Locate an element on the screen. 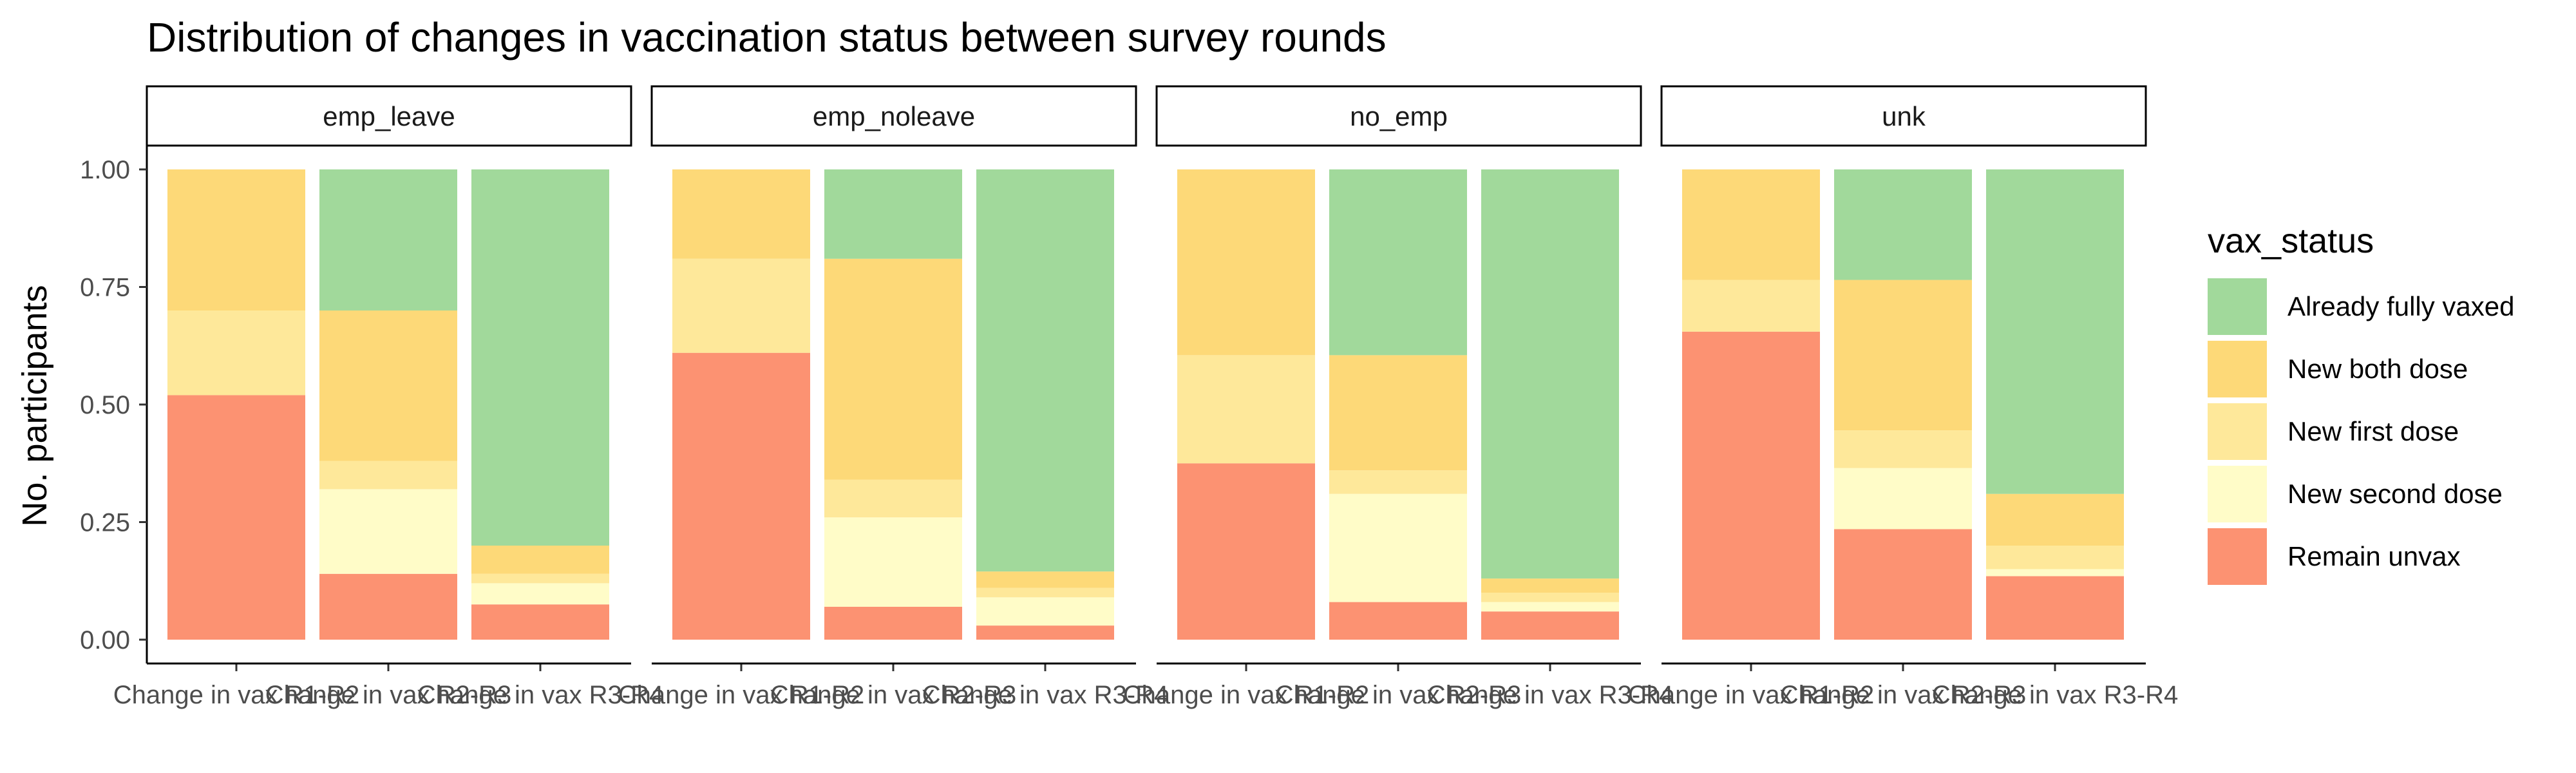 This screenshot has height=773, width=2576. y-axis-title: No. participants is located at coordinates (34, 405).